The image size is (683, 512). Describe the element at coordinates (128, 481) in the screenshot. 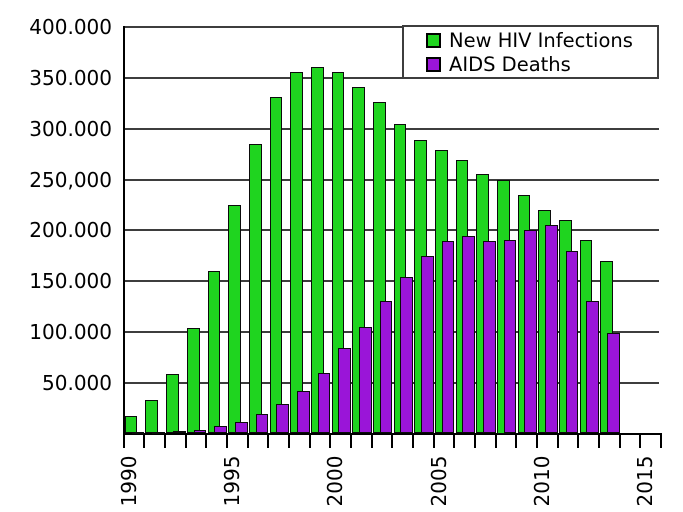

I see `x-axis-tick-label: 1990` at that location.